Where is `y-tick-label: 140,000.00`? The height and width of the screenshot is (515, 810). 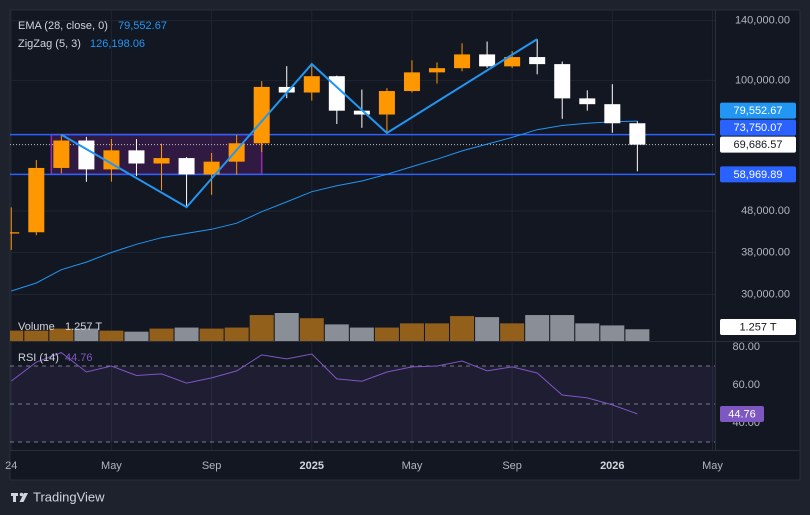 y-tick-label: 140,000.00 is located at coordinates (762, 21).